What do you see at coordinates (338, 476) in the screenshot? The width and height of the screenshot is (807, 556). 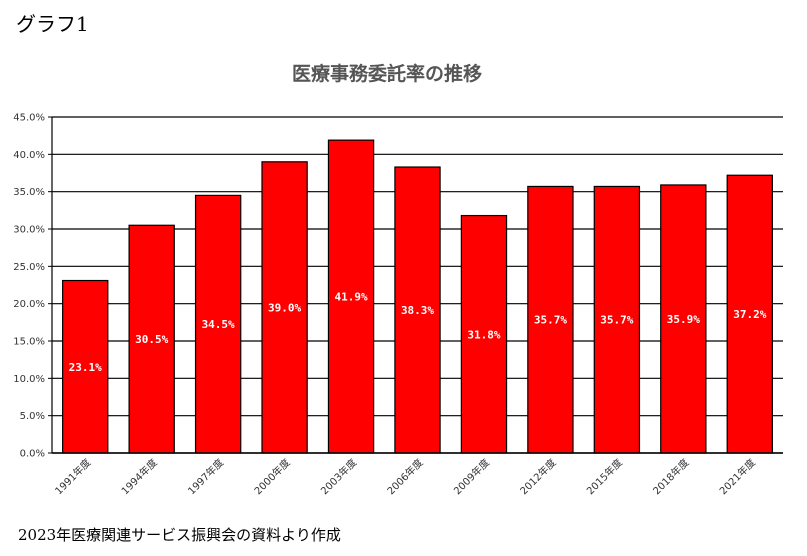 I see `x-tick-label: 2003年度` at bounding box center [338, 476].